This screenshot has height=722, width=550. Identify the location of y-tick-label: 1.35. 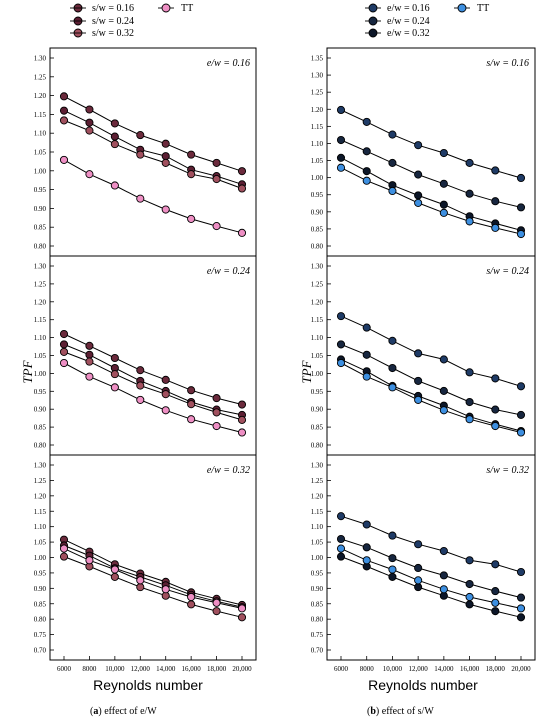
(317, 59).